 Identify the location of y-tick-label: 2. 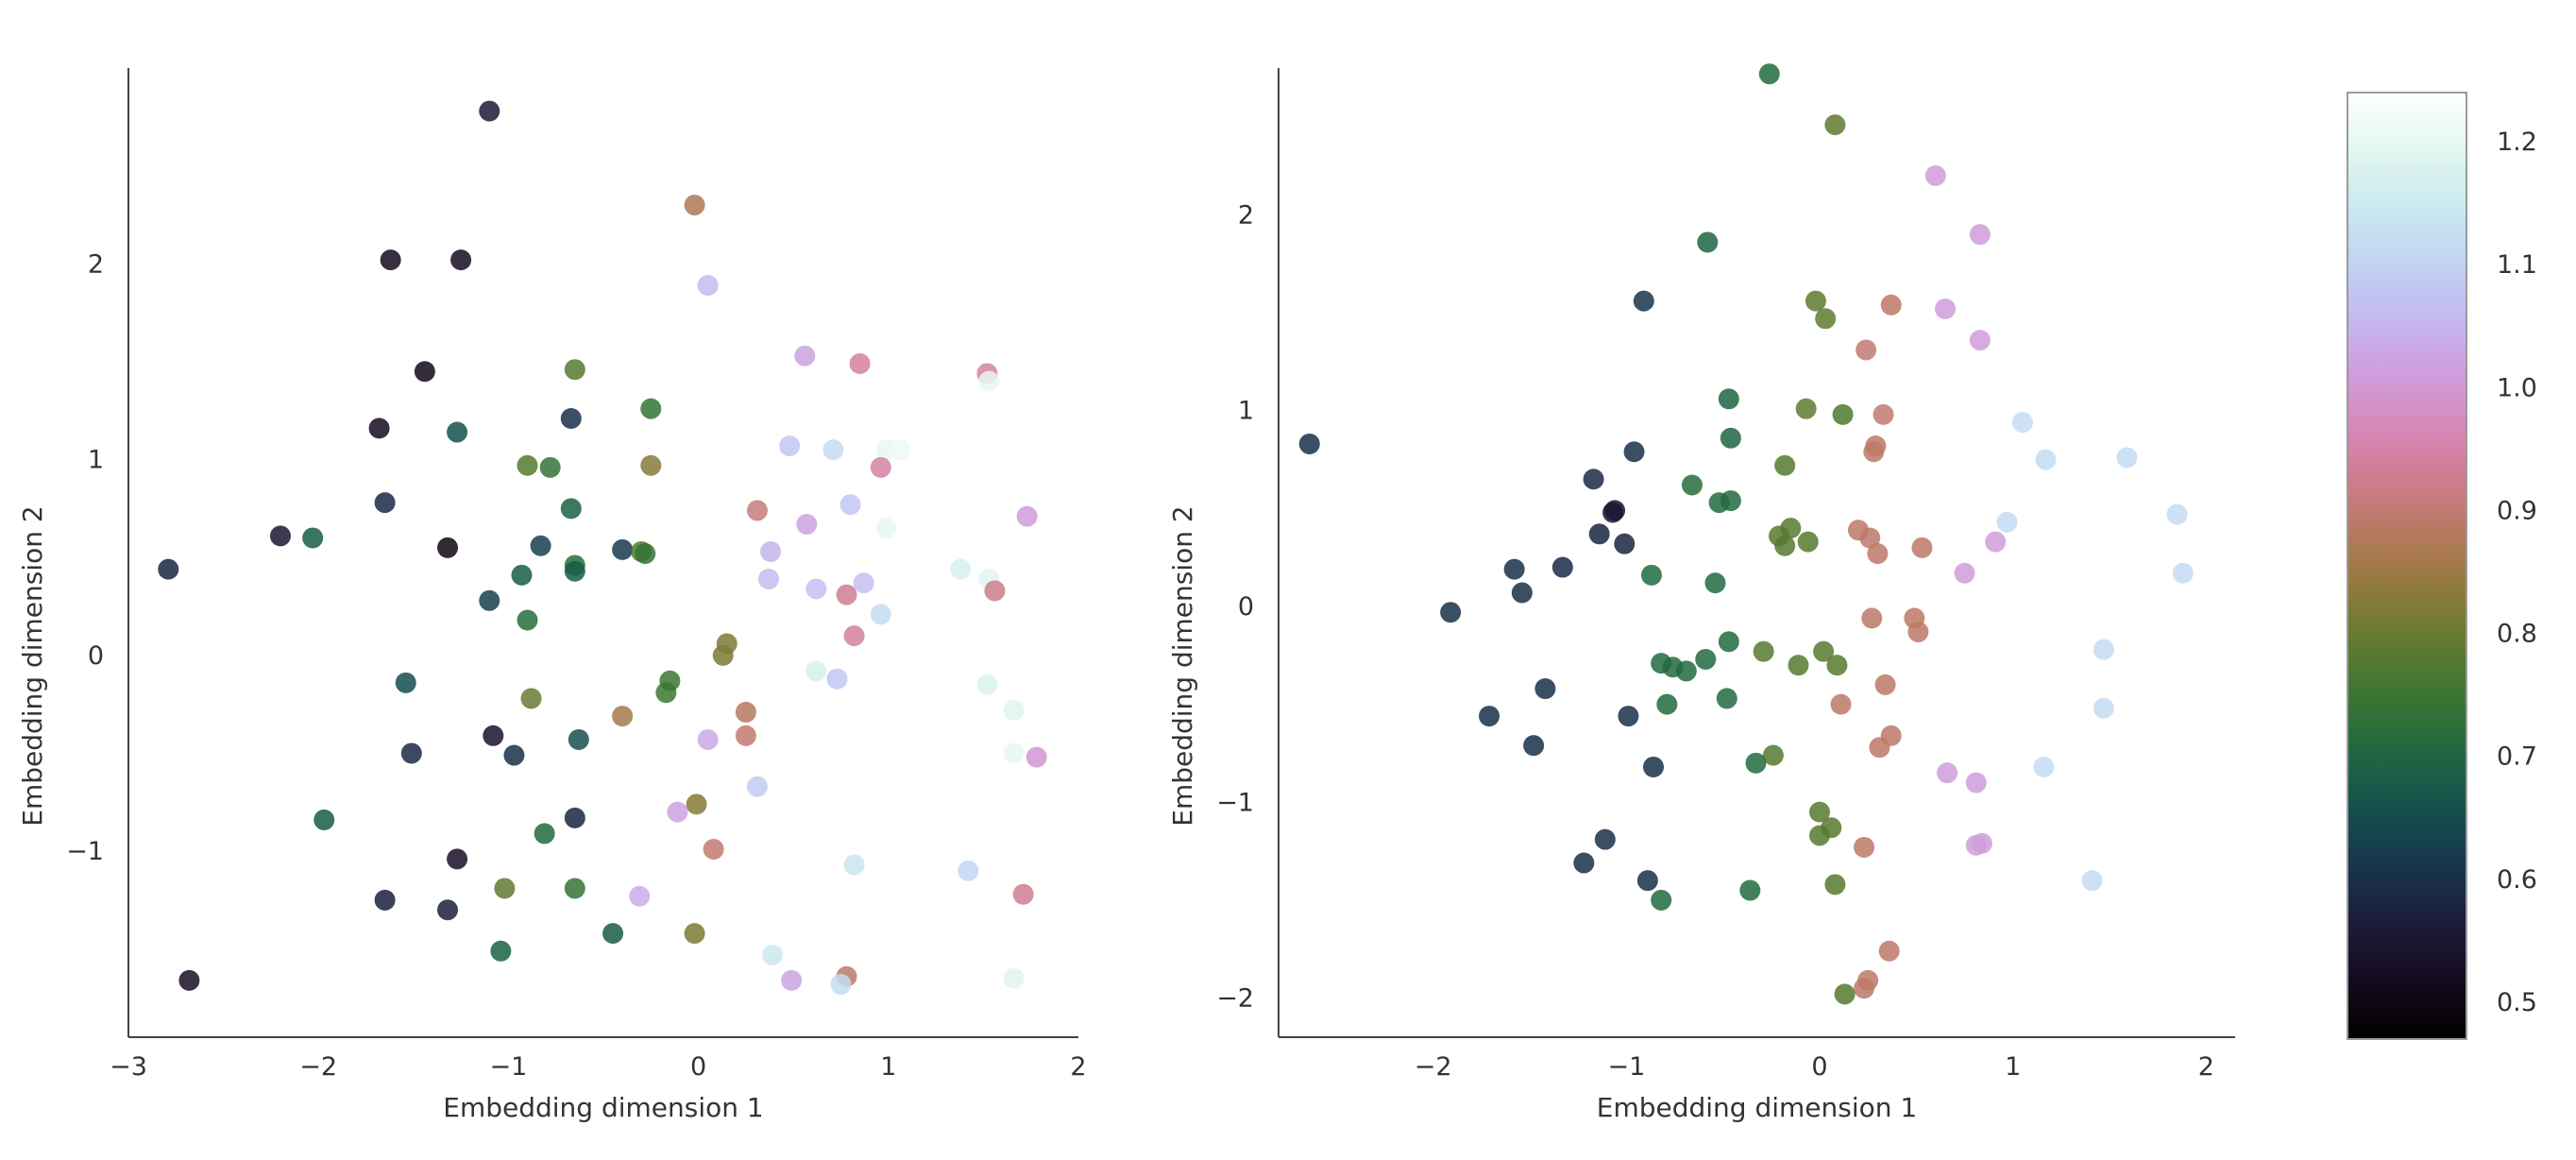
(1246, 215).